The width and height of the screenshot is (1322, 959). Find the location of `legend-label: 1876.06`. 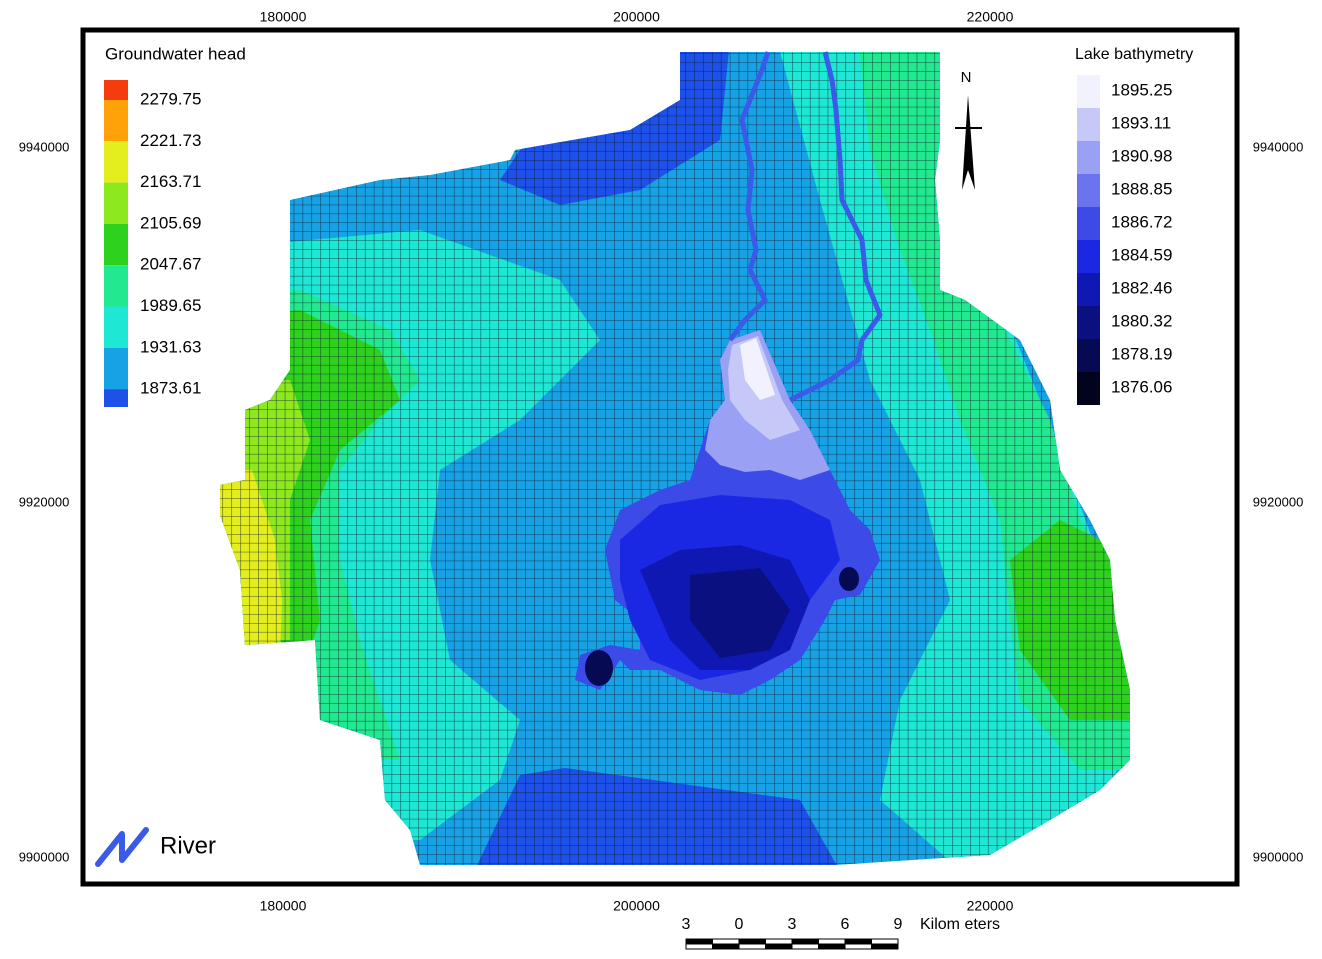

legend-label: 1876.06 is located at coordinates (1141, 386).